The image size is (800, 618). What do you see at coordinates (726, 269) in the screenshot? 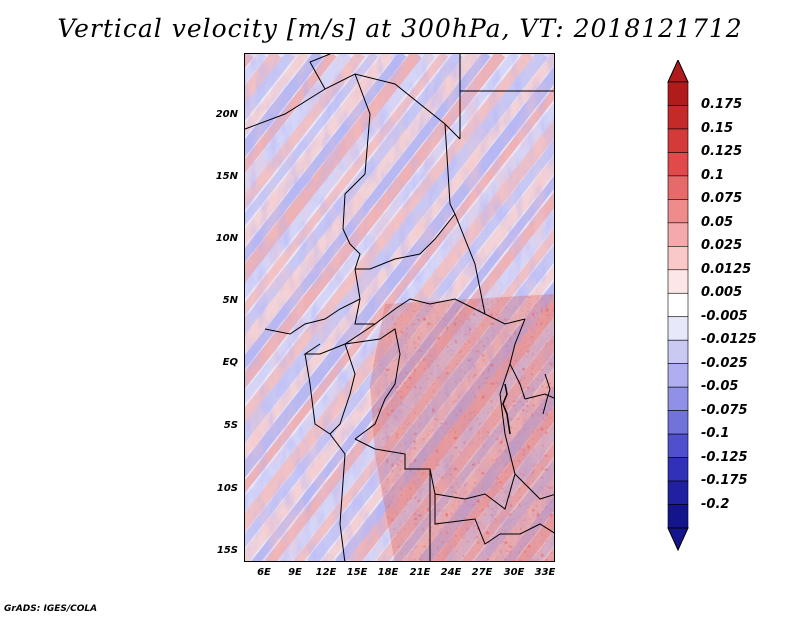
I see `colorbar-tick-label: 0.0125` at bounding box center [726, 269].